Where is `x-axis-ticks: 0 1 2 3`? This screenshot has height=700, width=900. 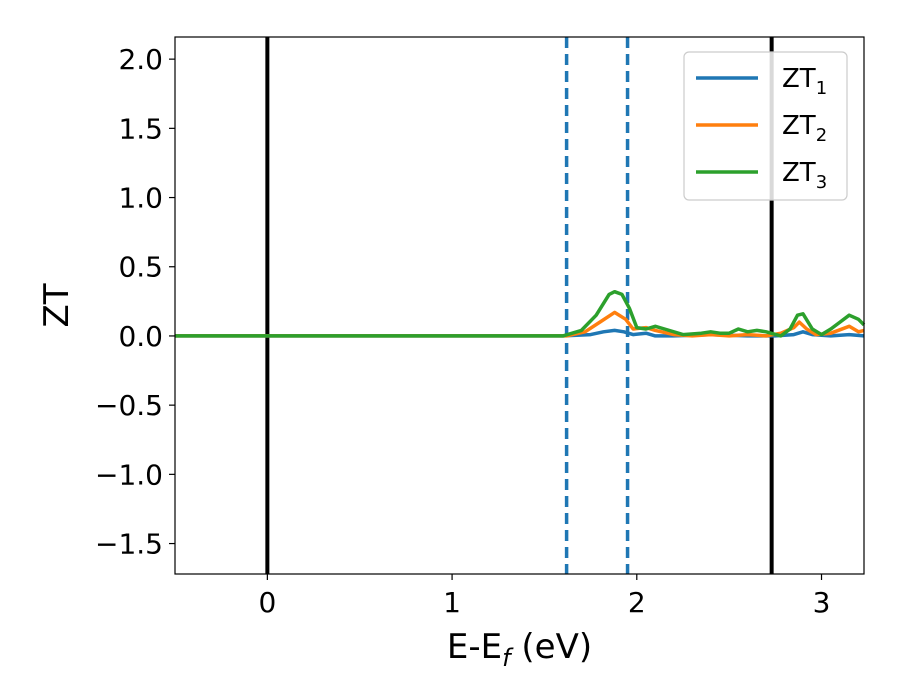
x-axis-ticks: 0 1 2 3 is located at coordinates (544, 596).